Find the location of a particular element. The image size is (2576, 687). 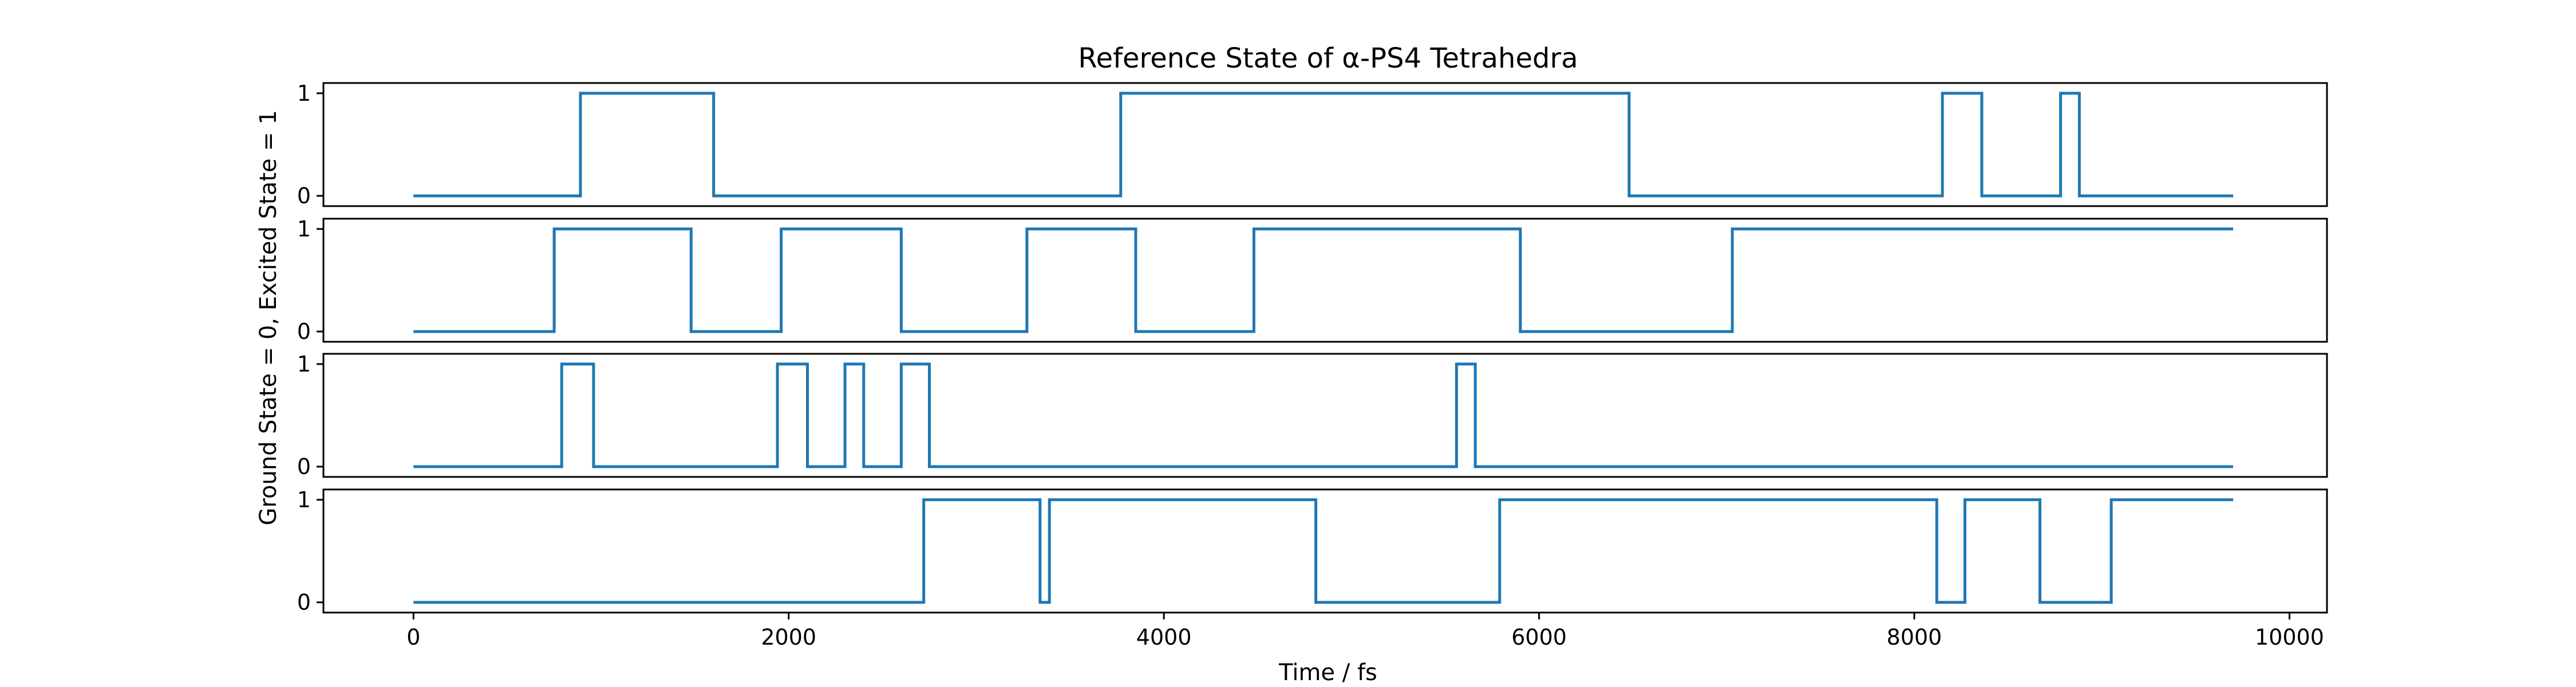

panel-3-frame is located at coordinates (1325, 416).